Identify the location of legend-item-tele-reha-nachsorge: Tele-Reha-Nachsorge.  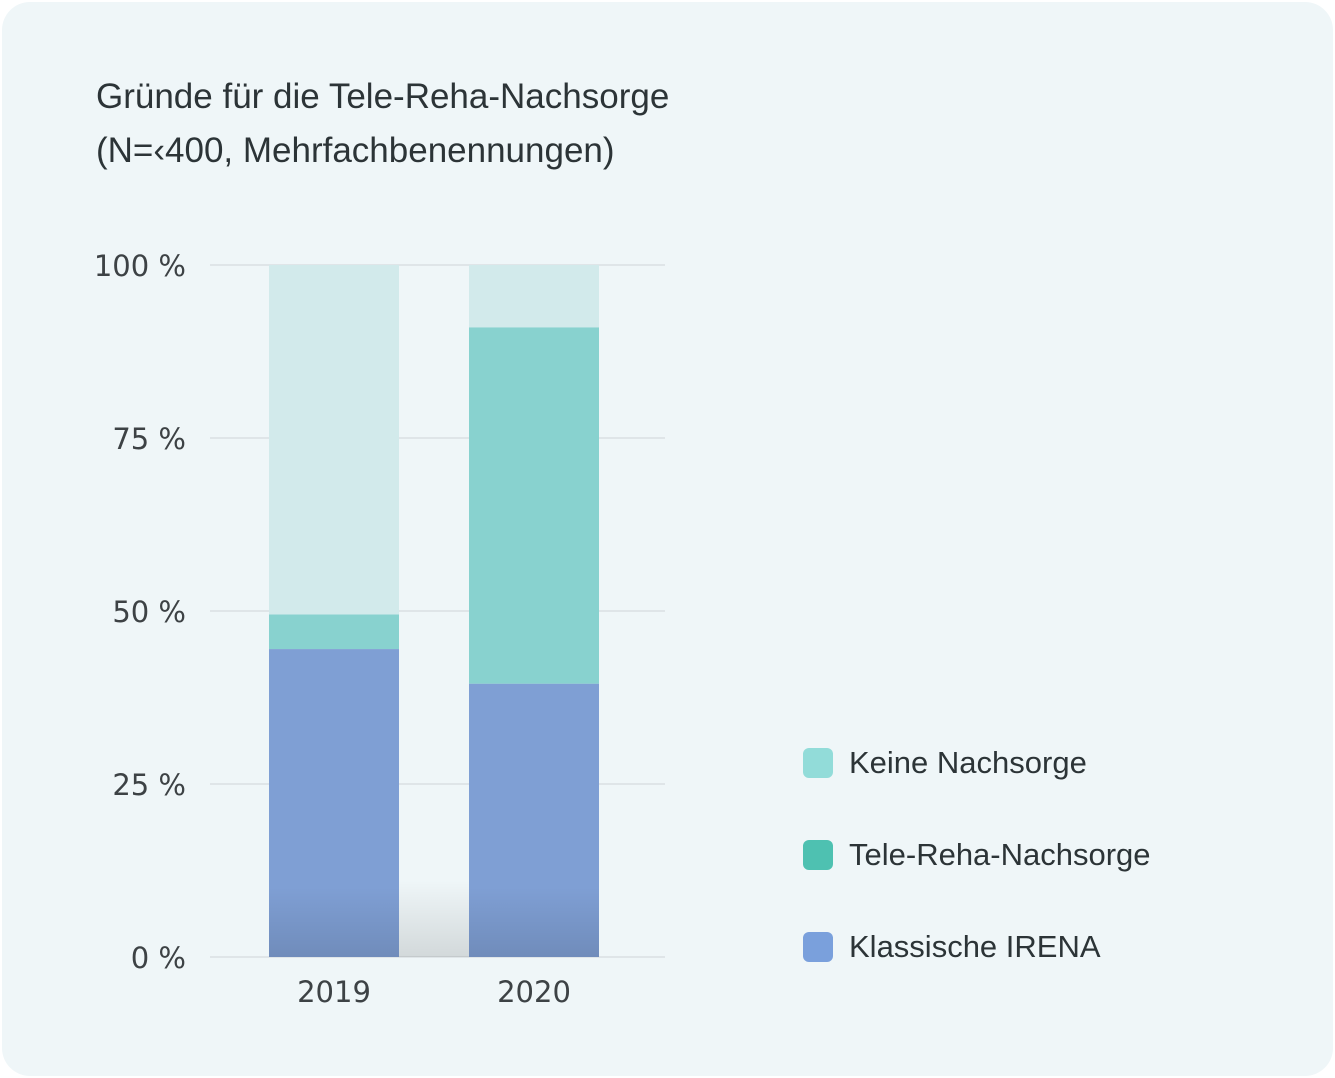
(977, 855).